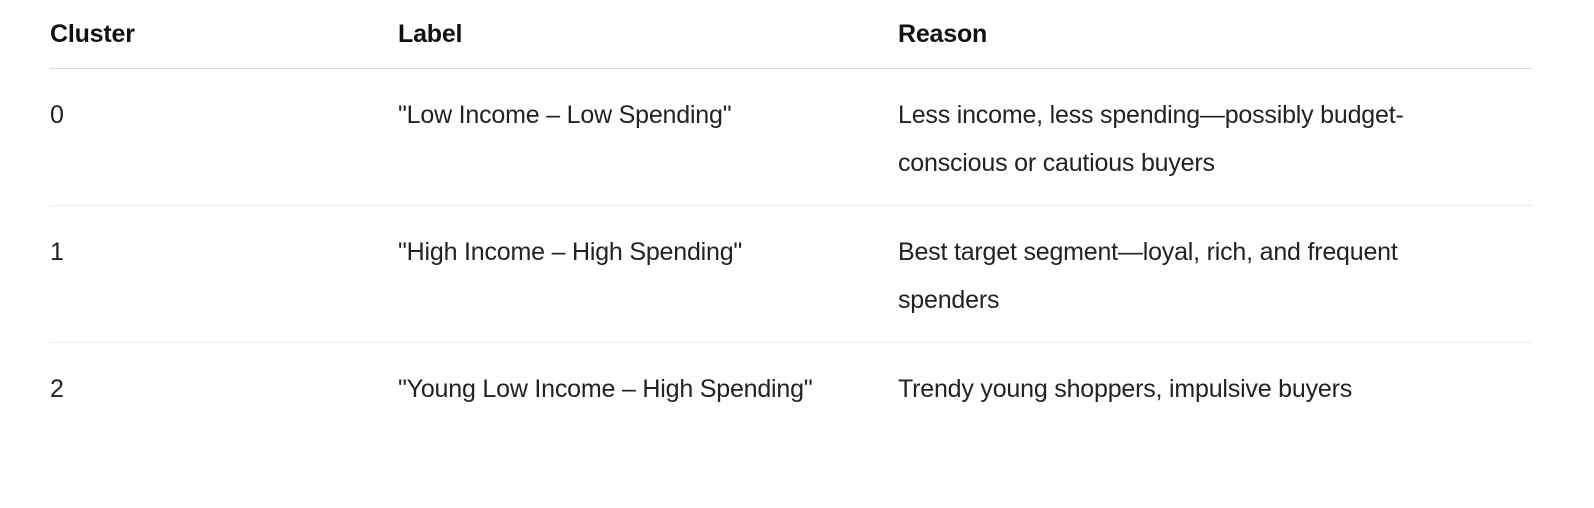 This screenshot has height=508, width=1594. Describe the element at coordinates (224, 274) in the screenshot. I see `cell-cluster: 1` at that location.